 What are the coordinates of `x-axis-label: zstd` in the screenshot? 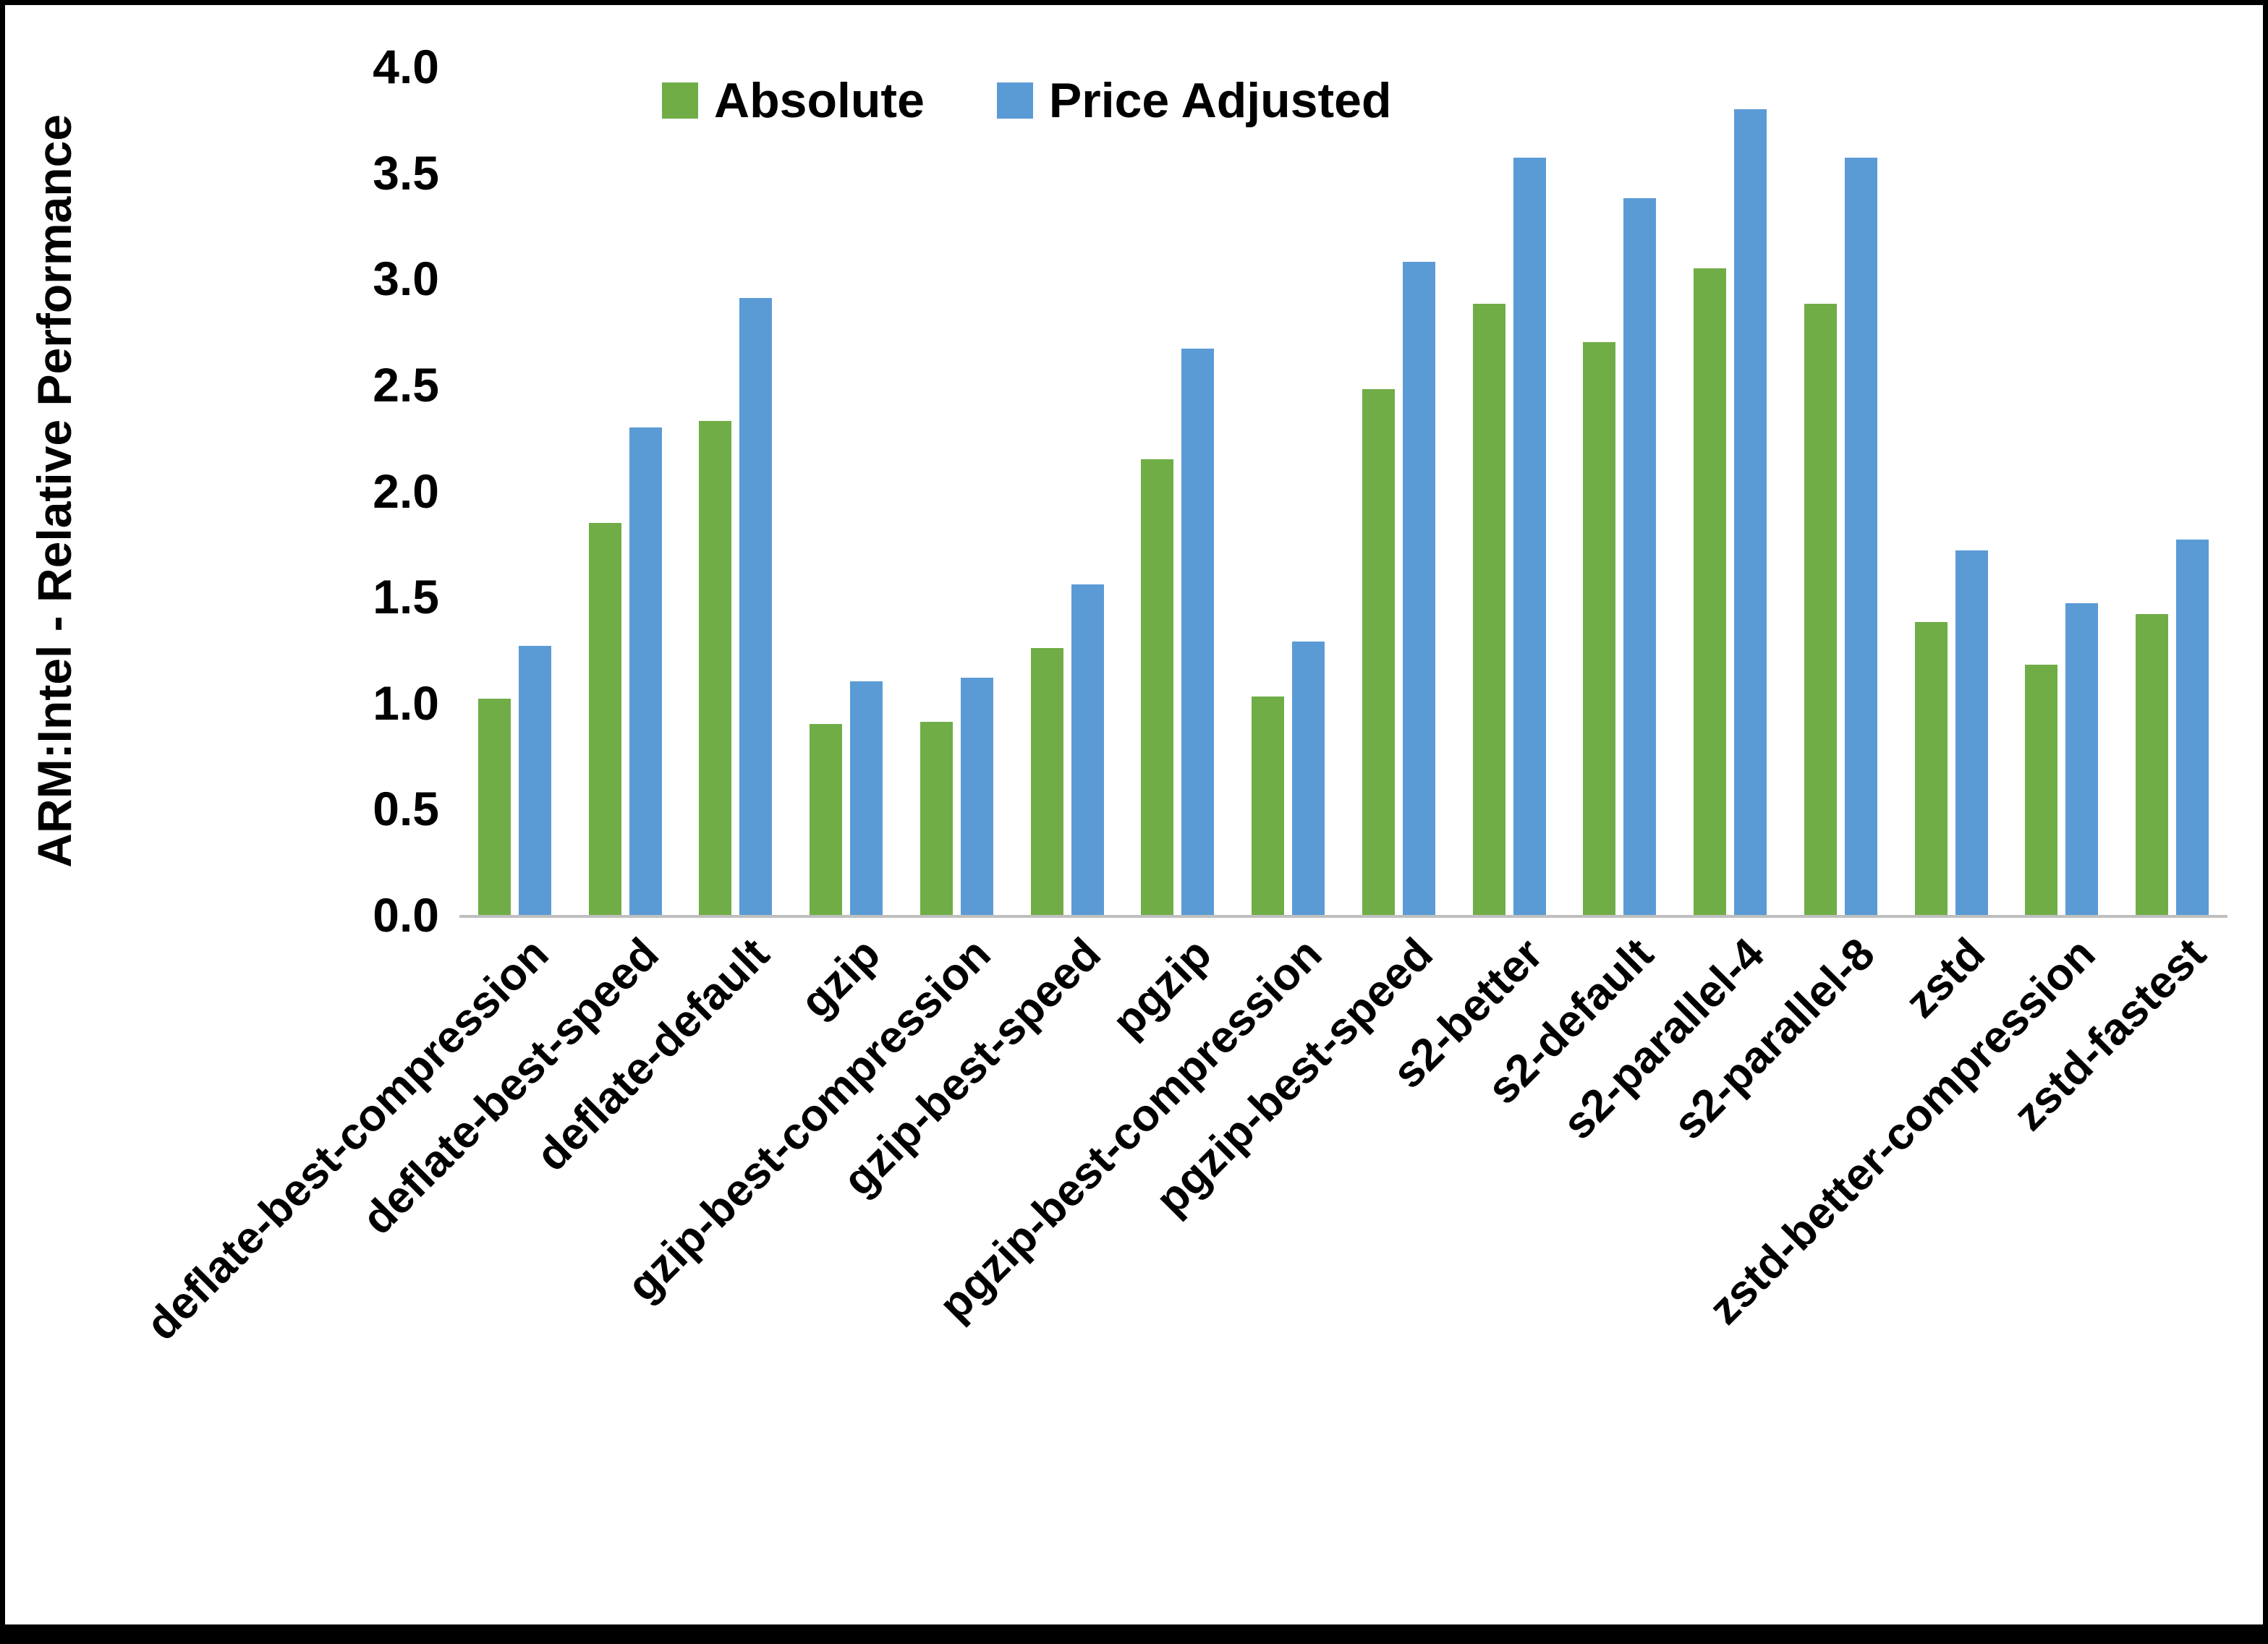 It's located at (1945, 978).